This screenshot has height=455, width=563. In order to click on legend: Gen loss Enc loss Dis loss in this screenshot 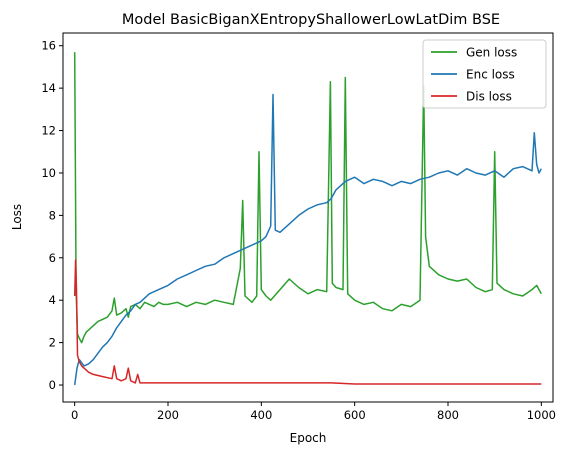, I will do `click(484, 74)`.